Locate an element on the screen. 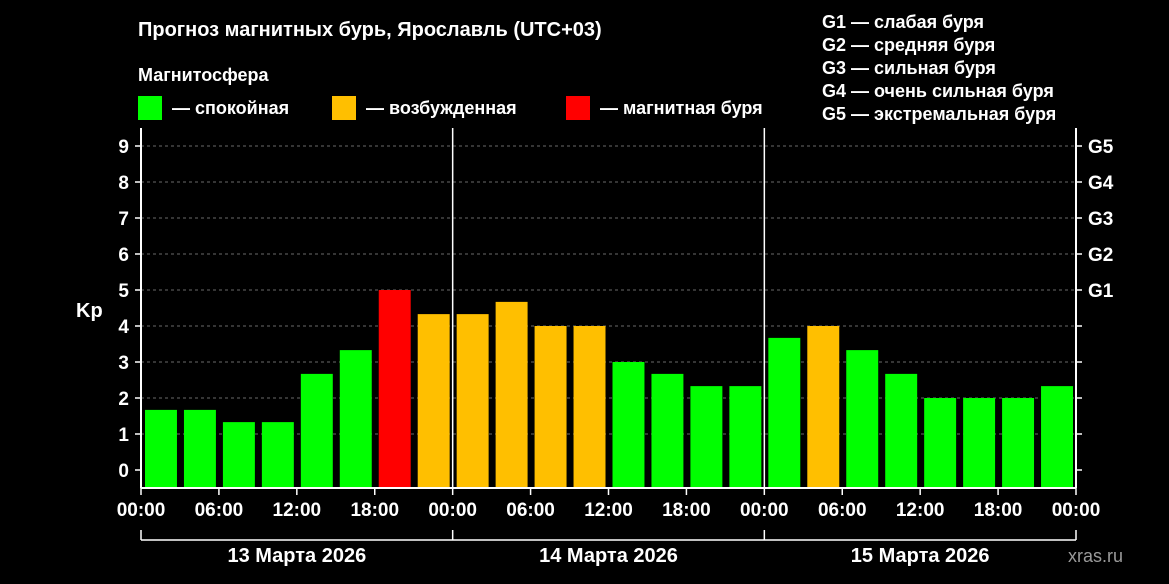 The width and height of the screenshot is (1169, 584). y-tick-label: 4 is located at coordinates (123, 327).